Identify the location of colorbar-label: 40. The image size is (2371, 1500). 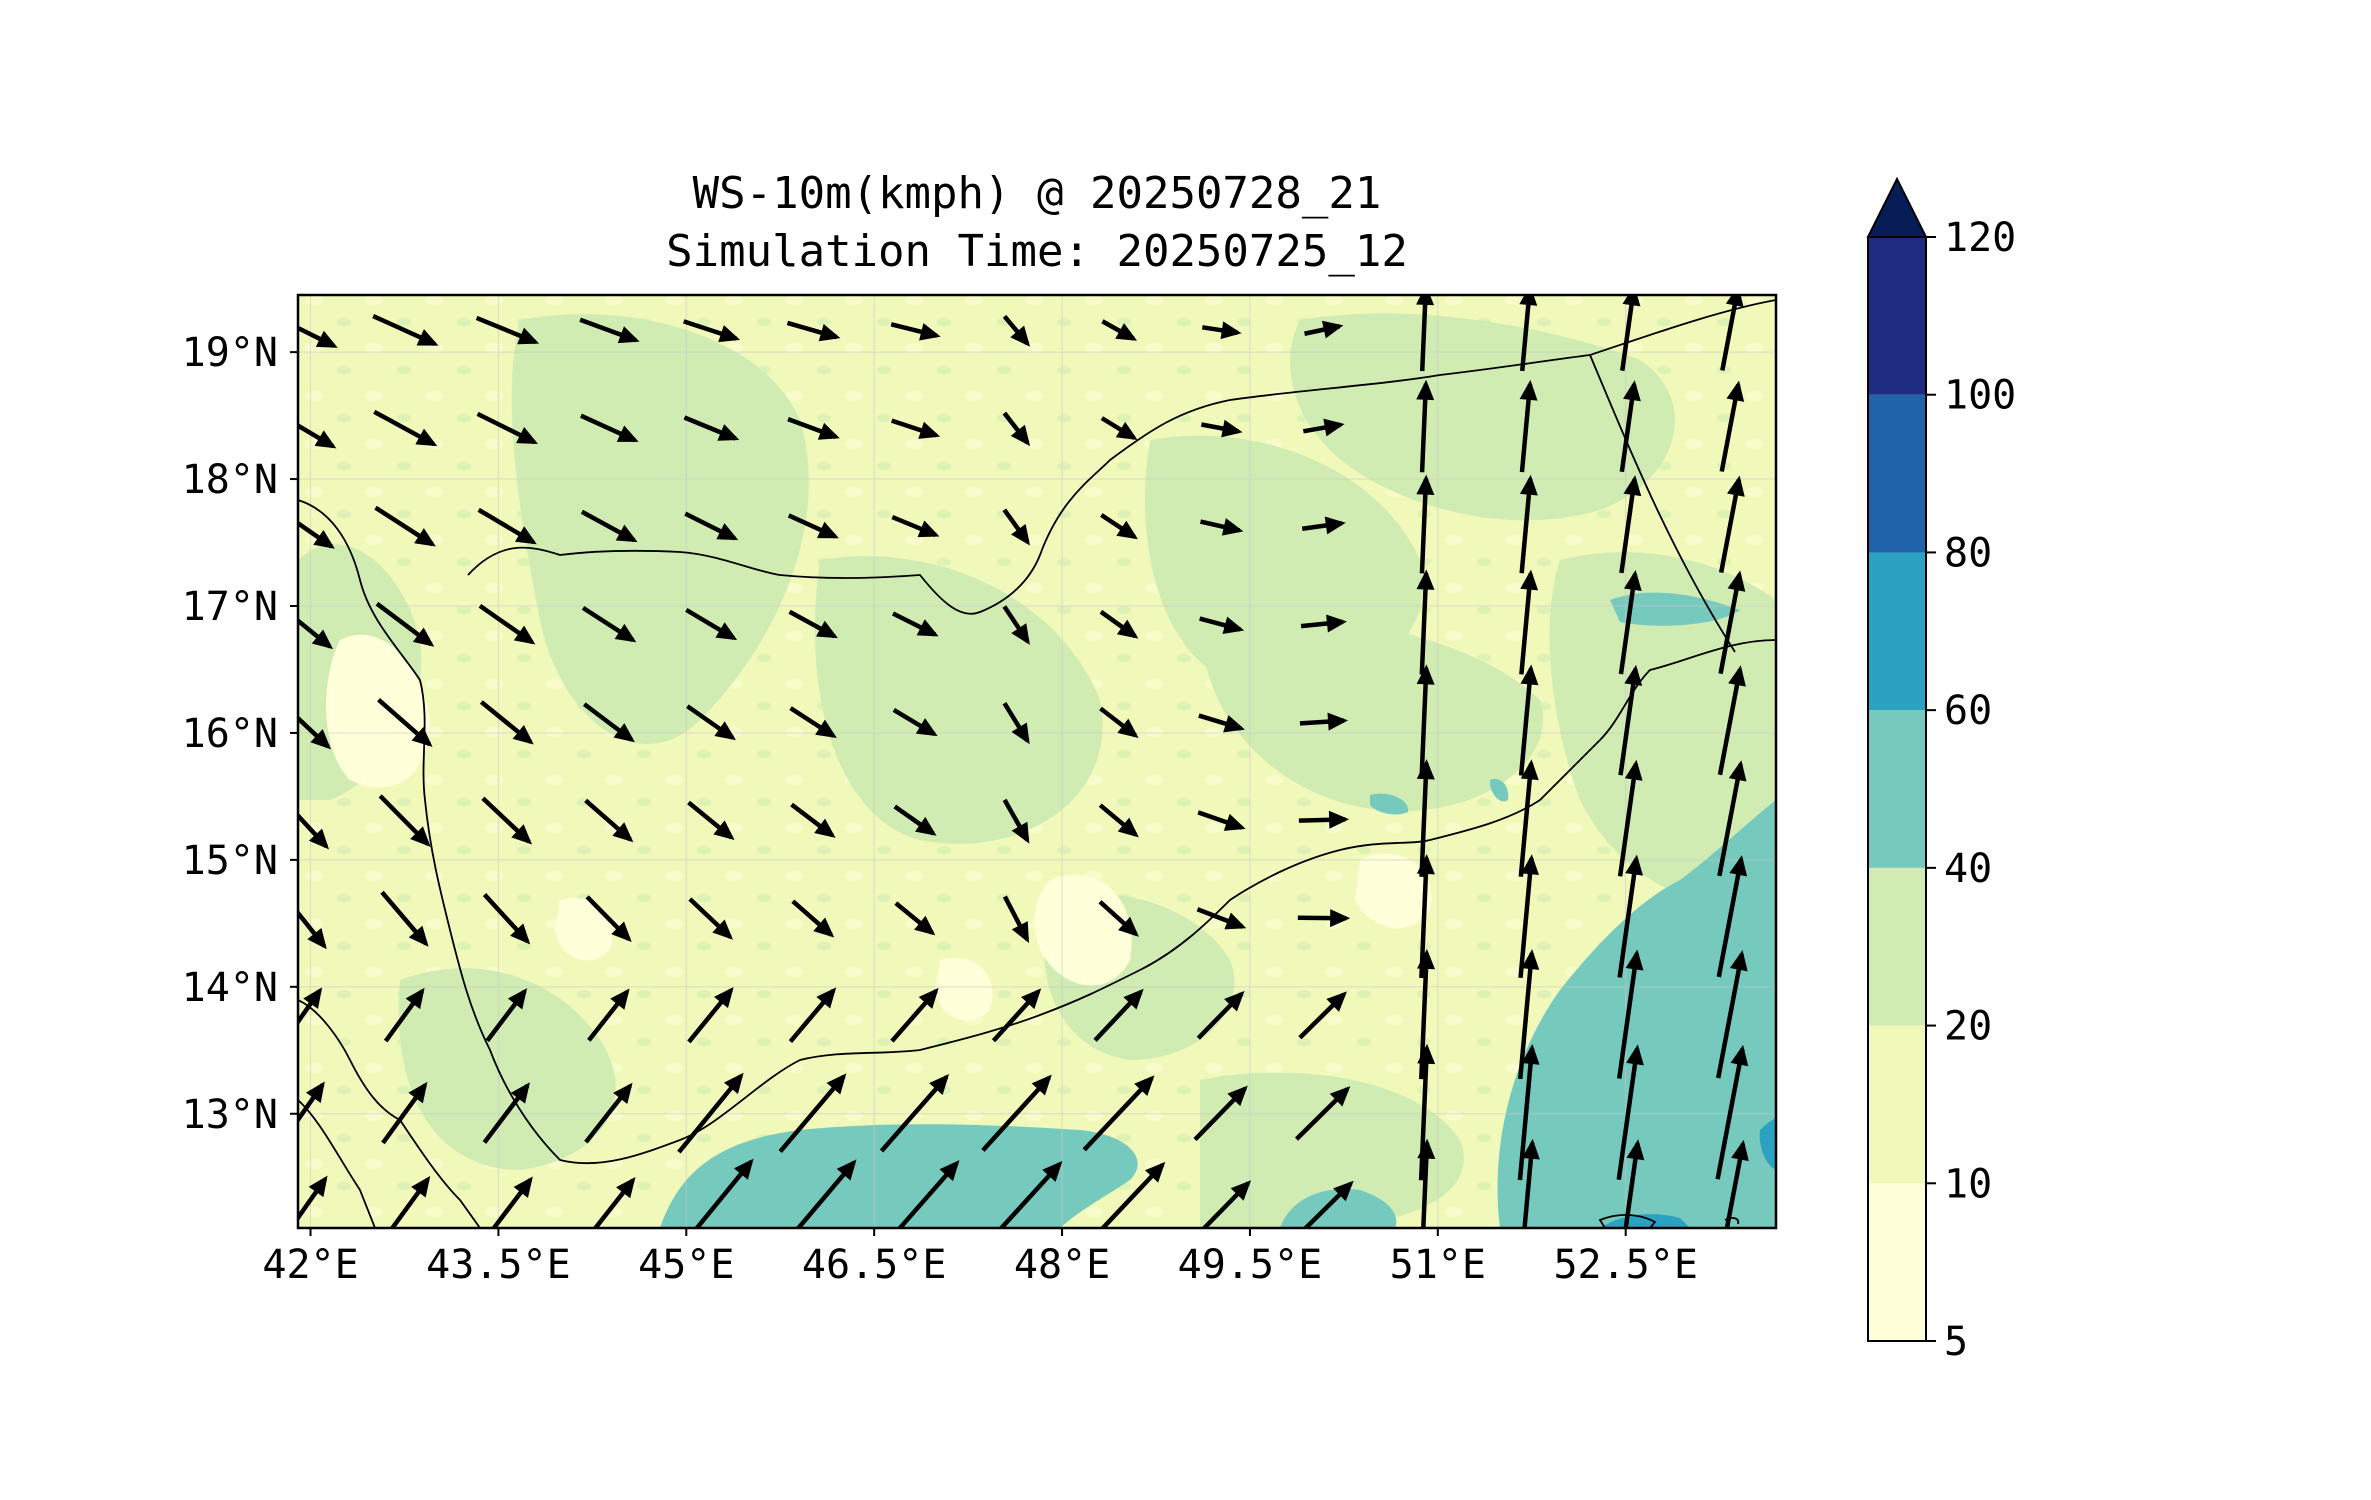
(1968, 869).